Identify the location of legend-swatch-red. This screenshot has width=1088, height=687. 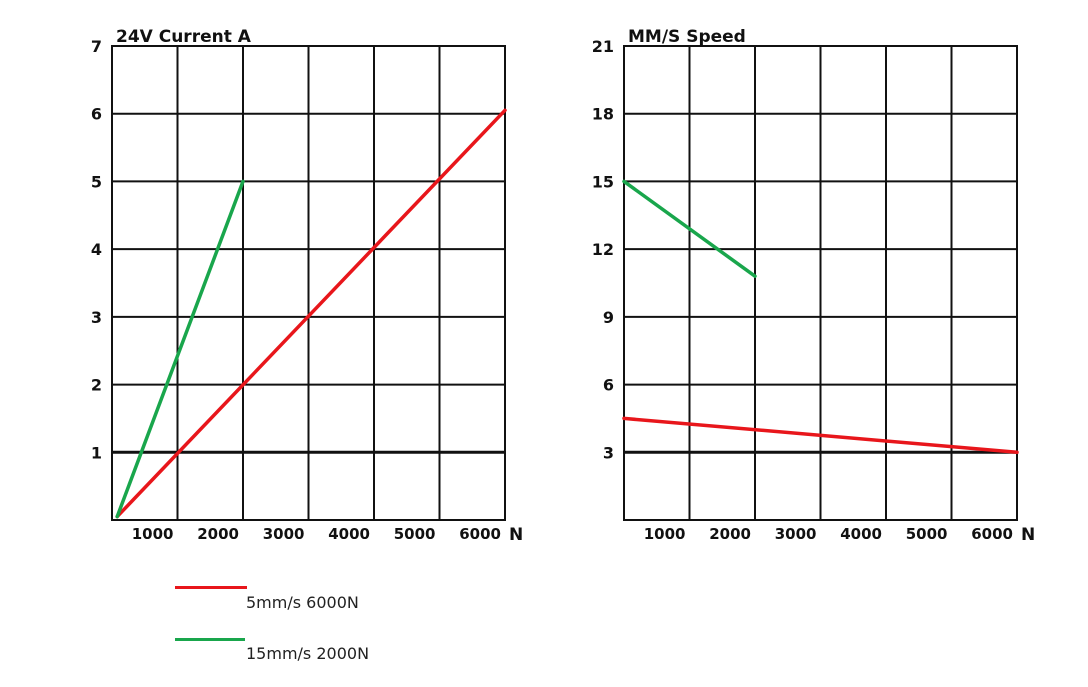
(211, 587).